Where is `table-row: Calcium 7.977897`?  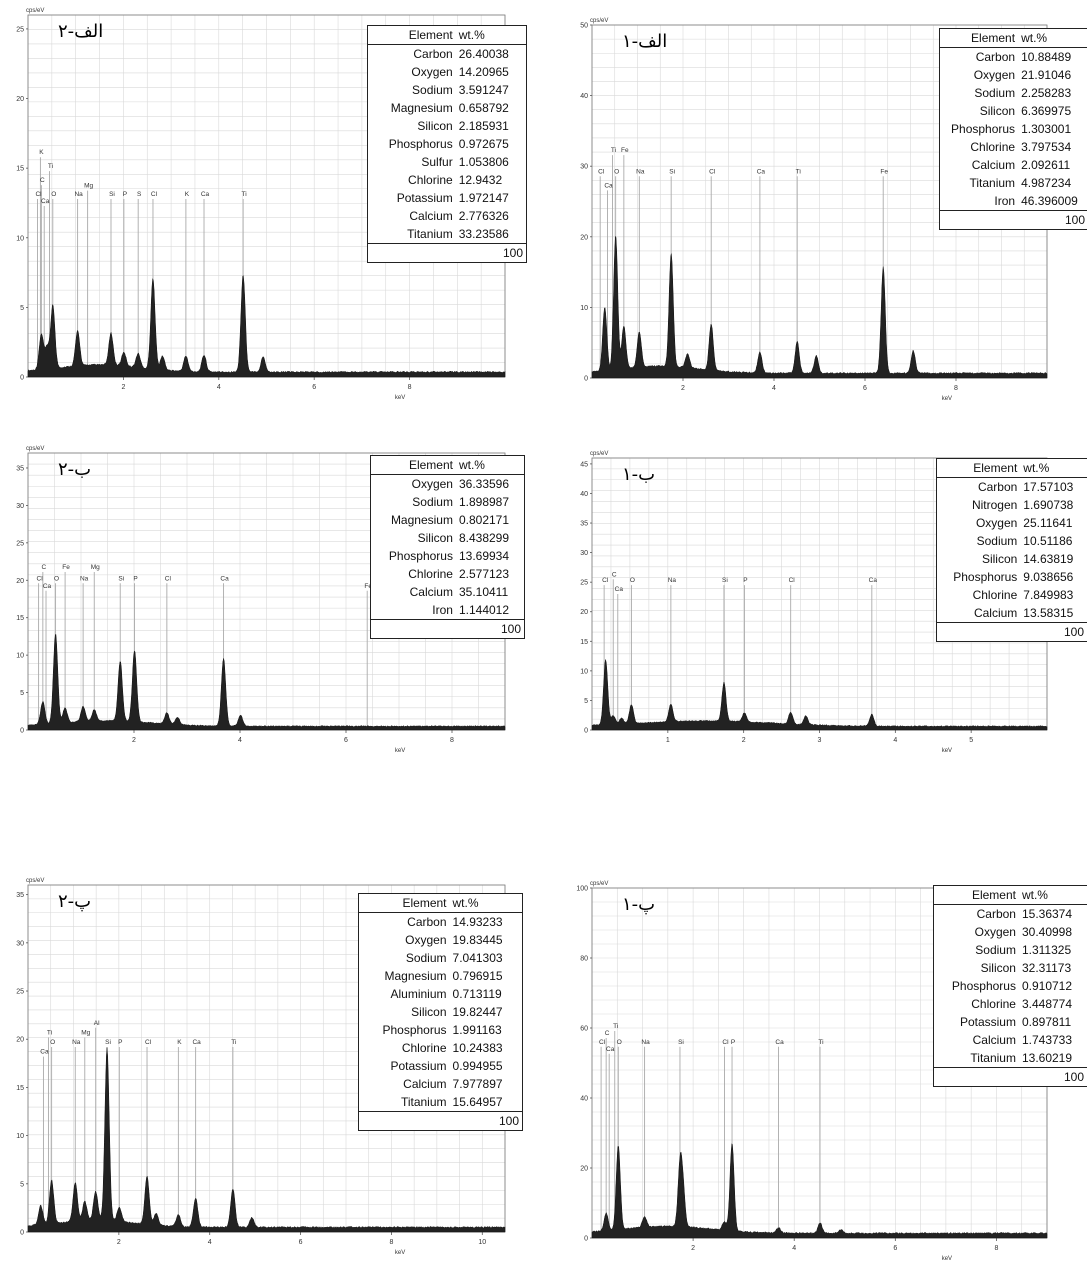 table-row: Calcium 7.977897 is located at coordinates (441, 1084).